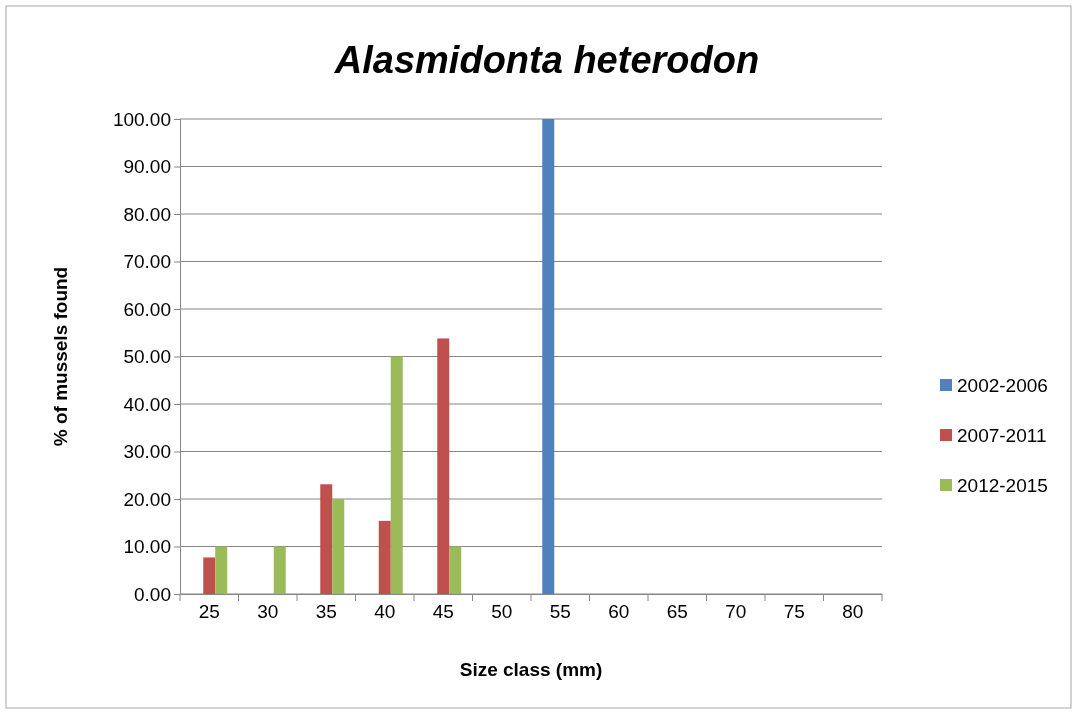 Image resolution: width=1077 pixels, height=714 pixels. I want to click on x-tick-label: 45, so click(443, 611).